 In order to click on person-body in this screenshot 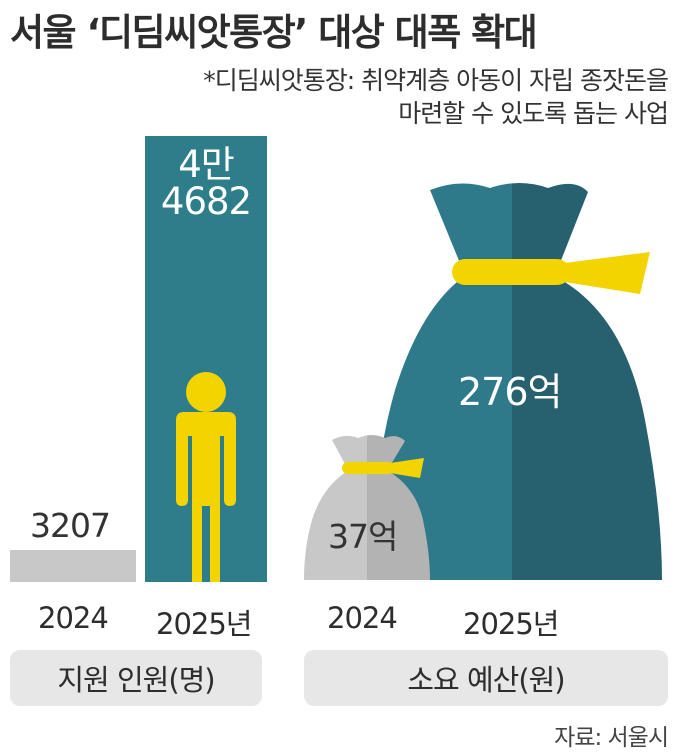, I will do `click(206, 497)`.